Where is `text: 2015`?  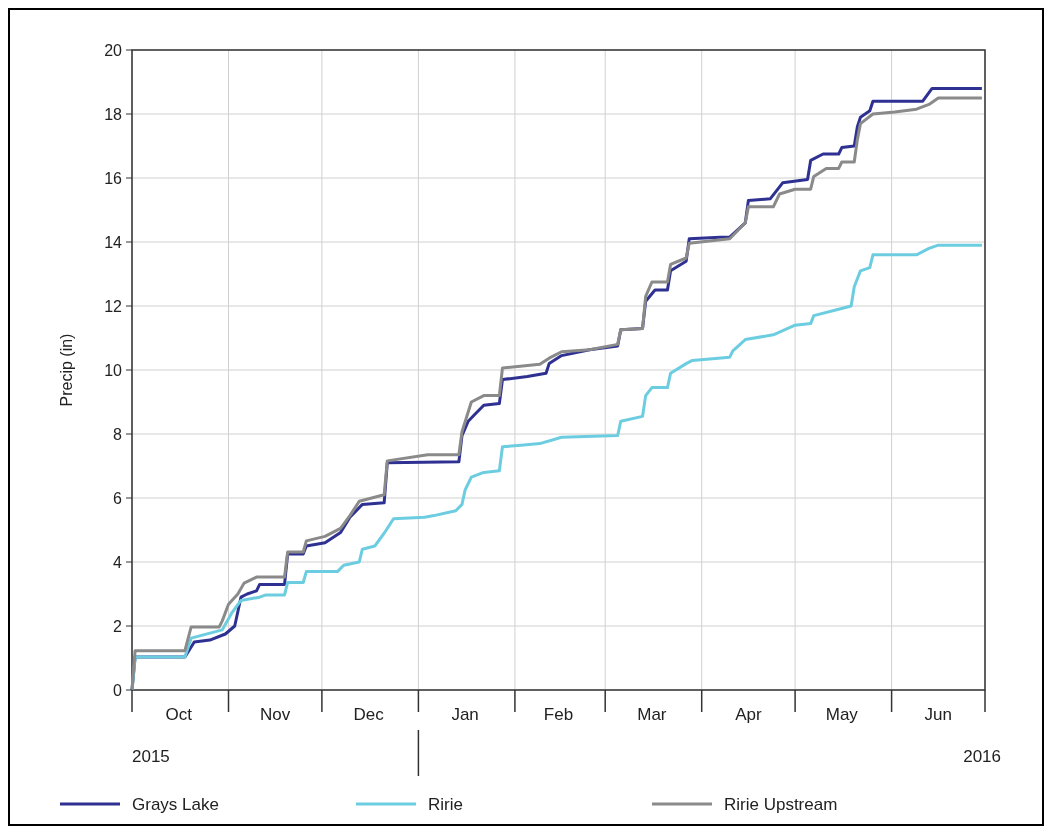
text: 2015 is located at coordinates (151, 756).